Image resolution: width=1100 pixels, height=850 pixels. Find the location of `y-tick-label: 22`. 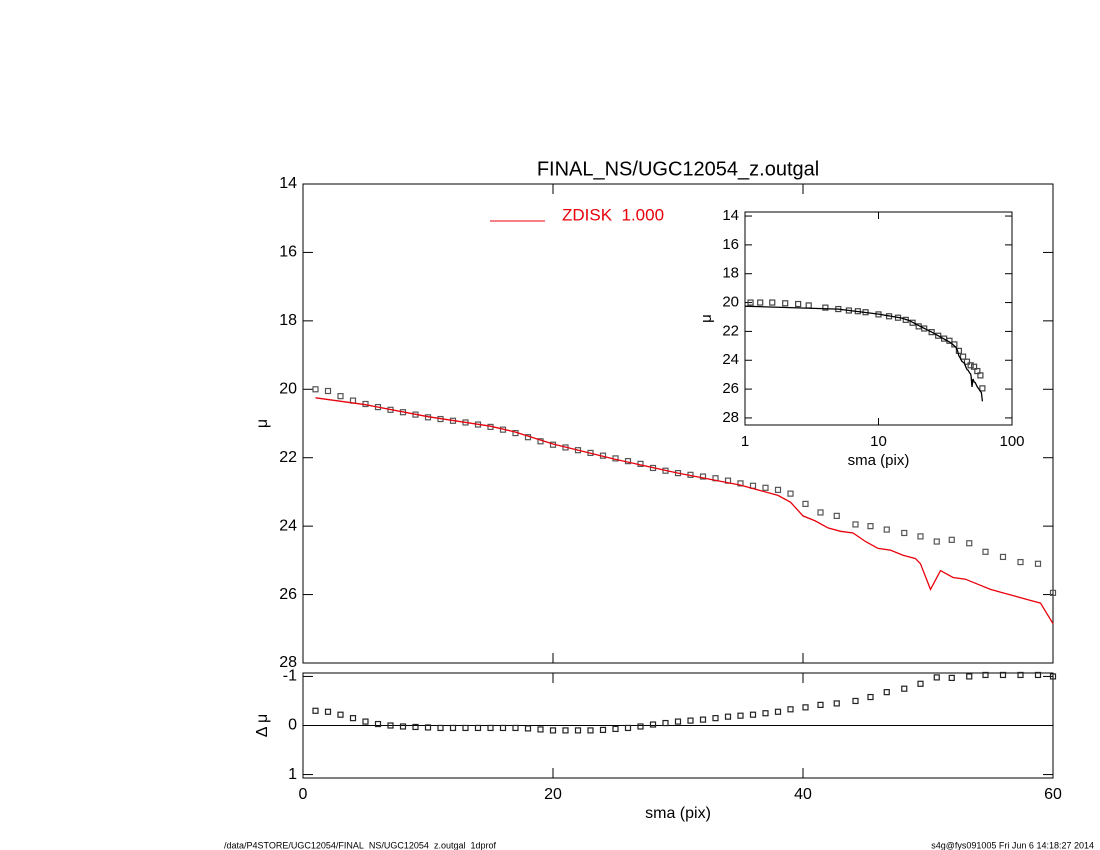

y-tick-label: 22 is located at coordinates (288, 457).